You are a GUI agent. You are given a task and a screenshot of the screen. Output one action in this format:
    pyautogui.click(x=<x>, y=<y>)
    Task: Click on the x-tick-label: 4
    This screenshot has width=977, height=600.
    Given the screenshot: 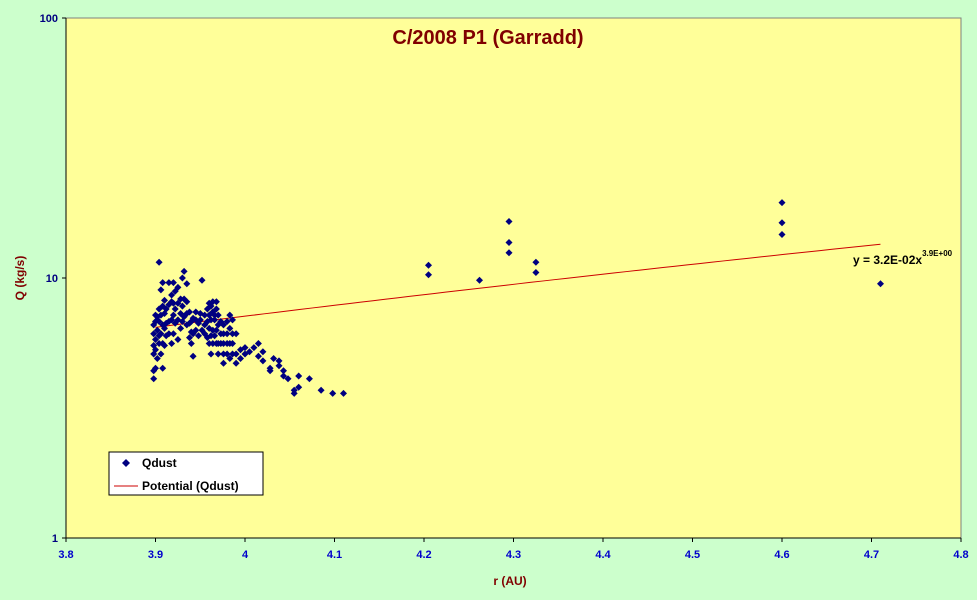 What is the action you would take?
    pyautogui.click(x=245, y=555)
    